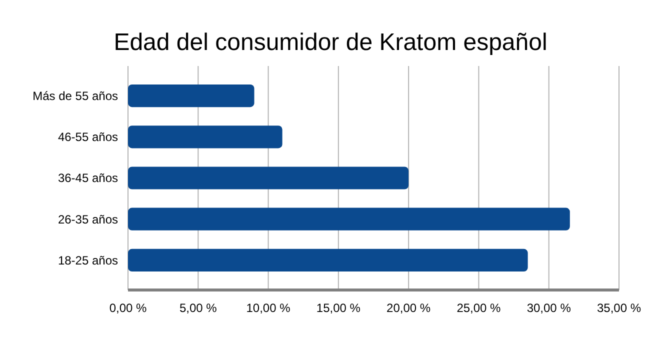  What do you see at coordinates (198, 308) in the screenshot?
I see `x-tick-label: 5,00 %` at bounding box center [198, 308].